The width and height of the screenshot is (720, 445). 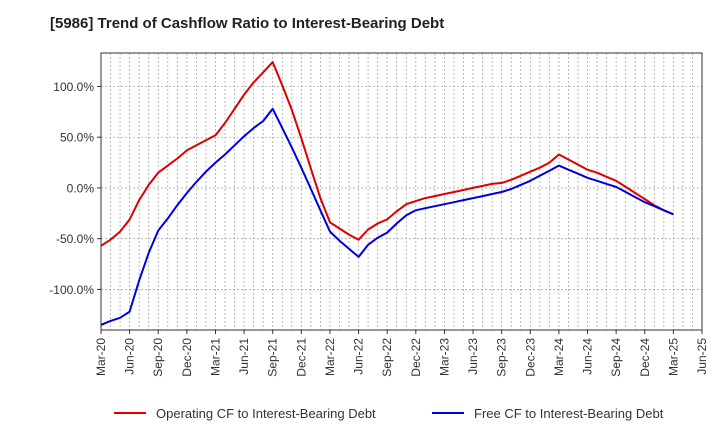 What do you see at coordinates (81, 188) in the screenshot?
I see `y-tick-label: 0.0%` at bounding box center [81, 188].